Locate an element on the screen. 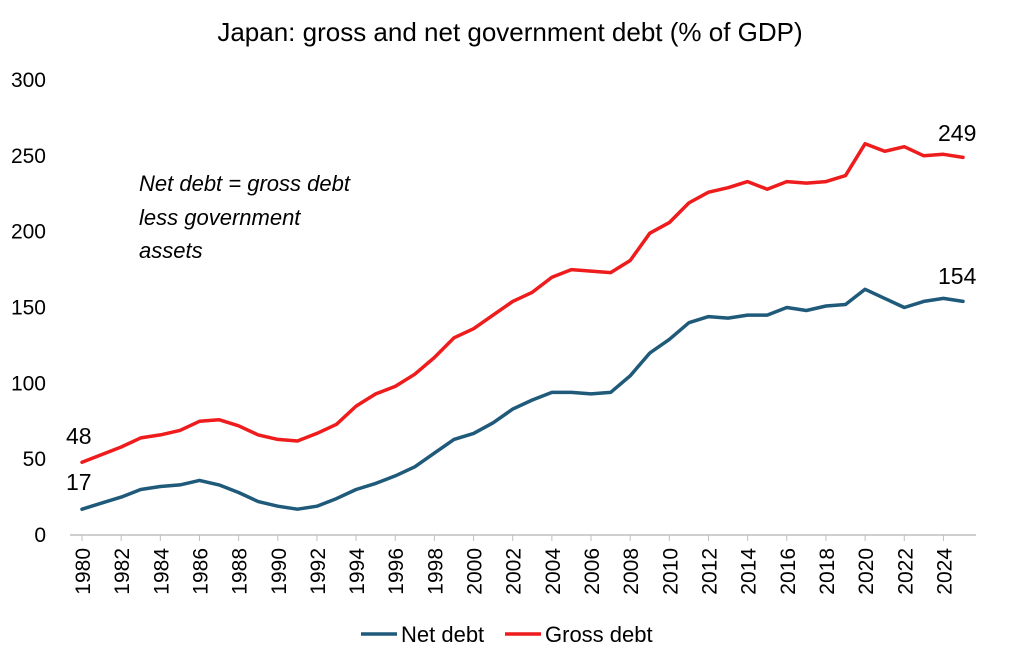  x-tick-label: 2018 is located at coordinates (827, 571).